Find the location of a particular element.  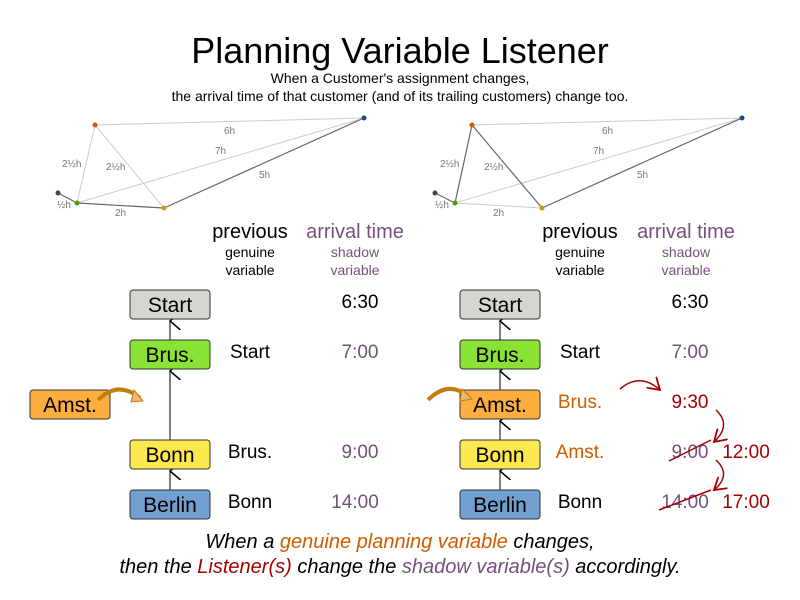

after-berlin-old: 14:00 is located at coordinates (685, 502).